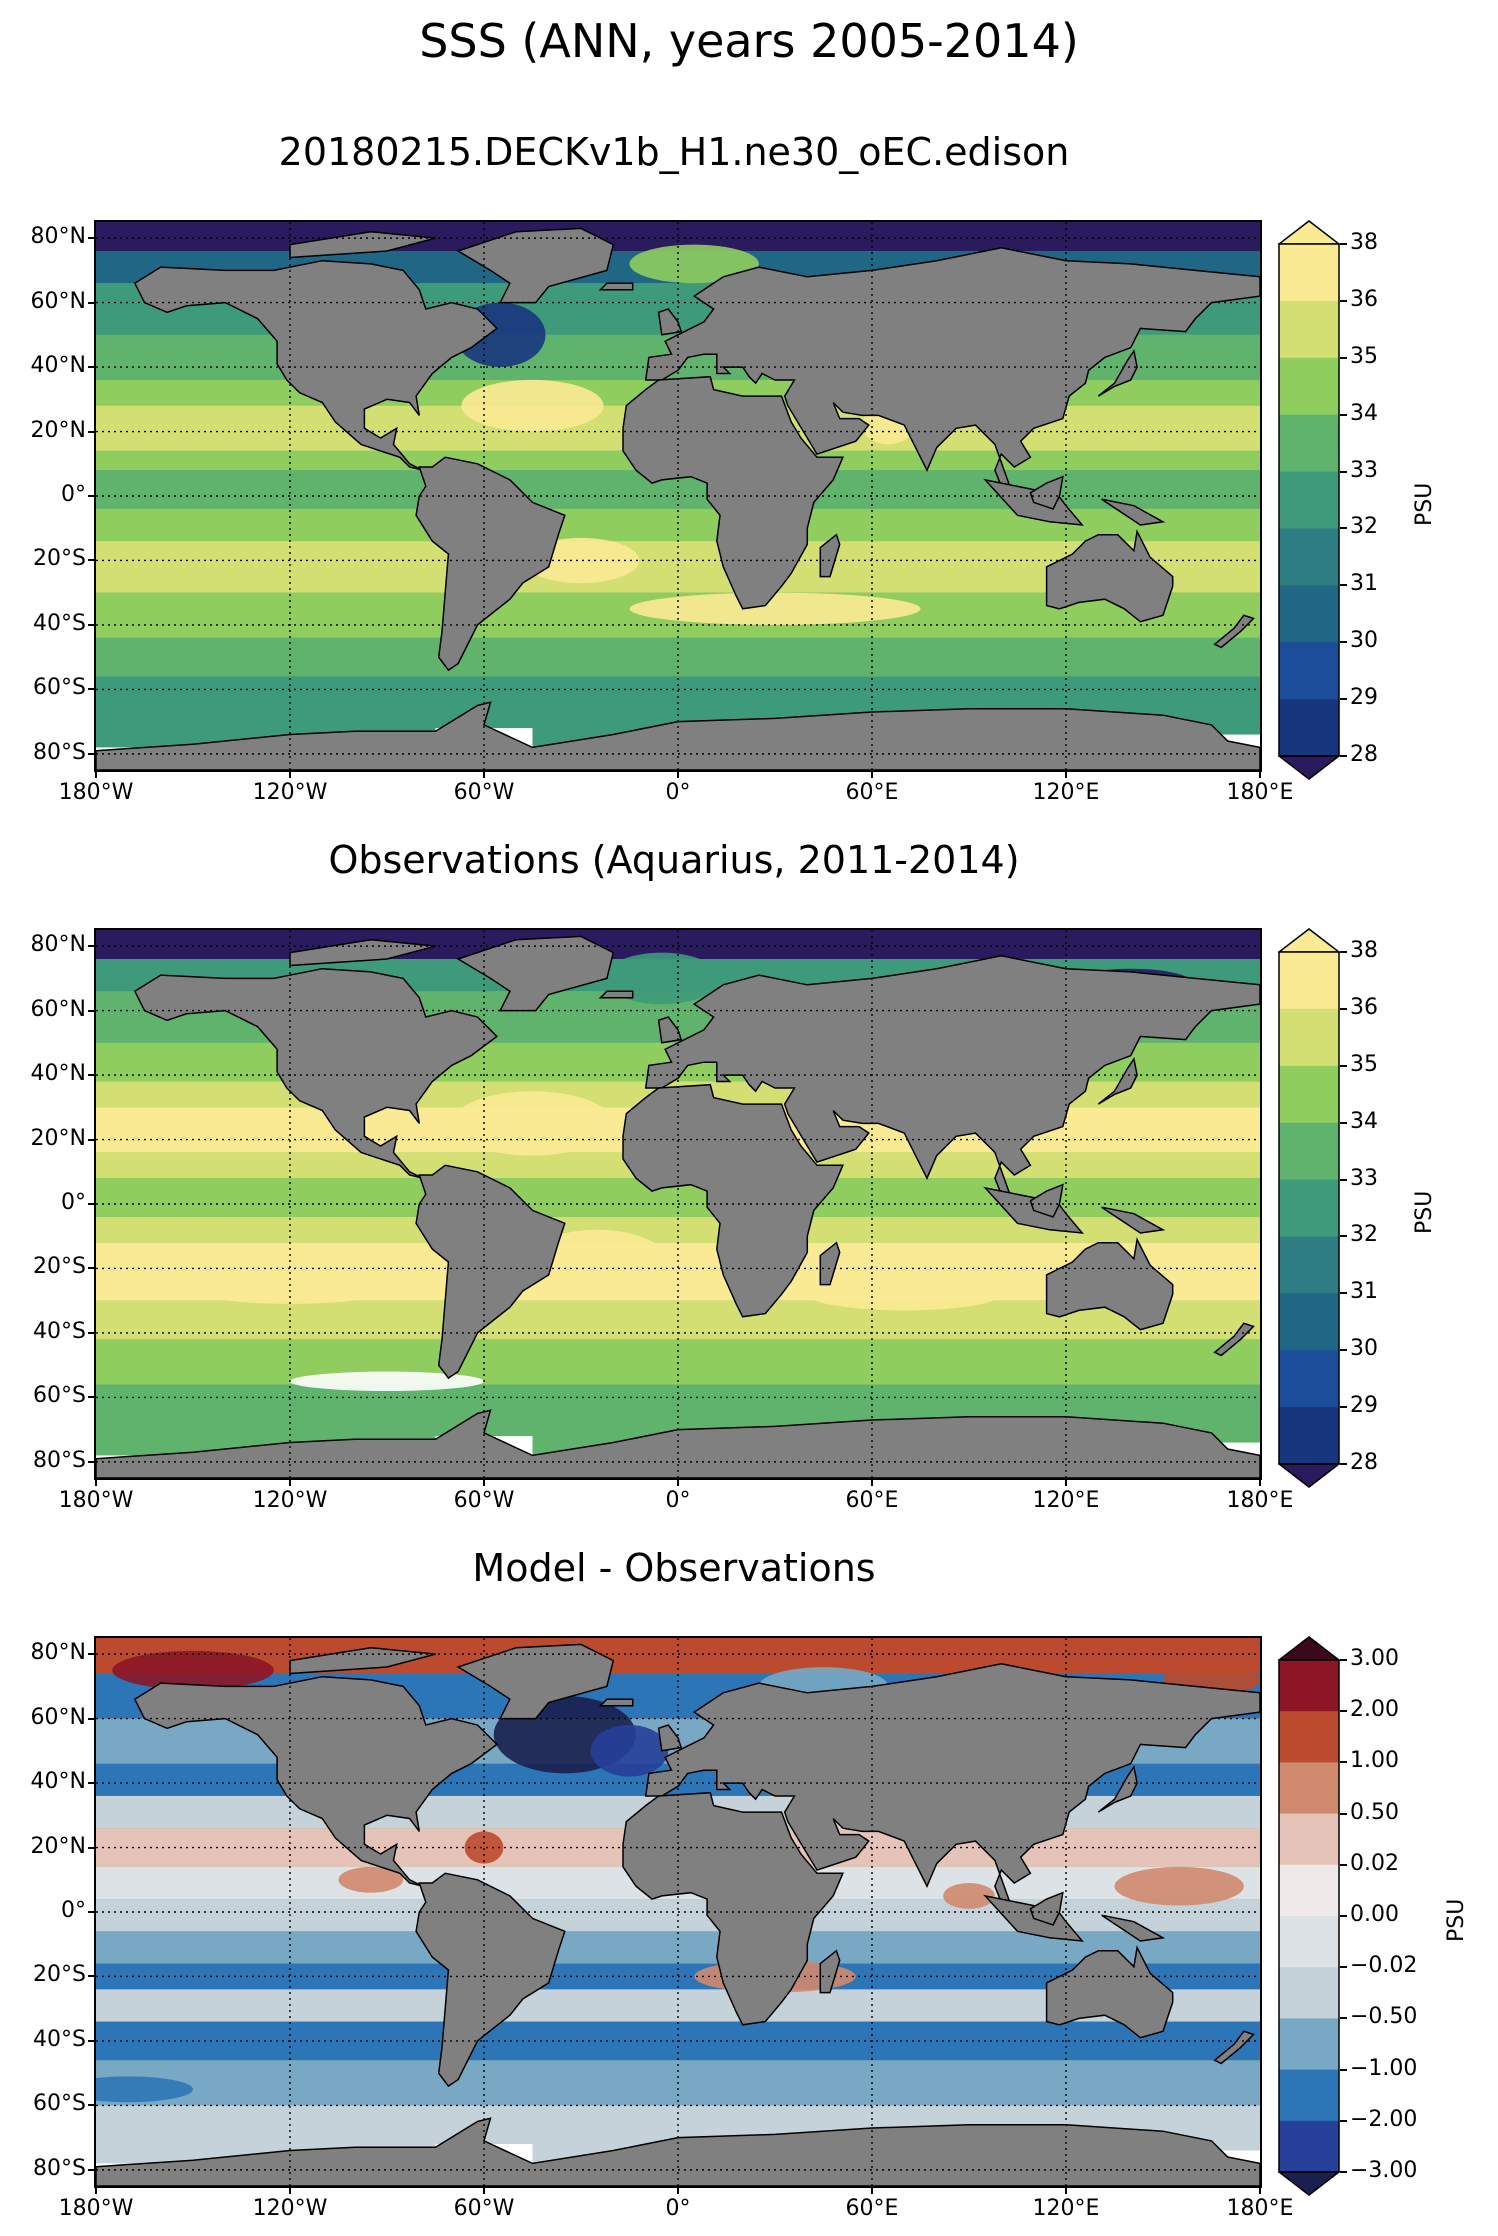  What do you see at coordinates (1384, 2119) in the screenshot?
I see `colorbar-tick-label: −2.00` at bounding box center [1384, 2119].